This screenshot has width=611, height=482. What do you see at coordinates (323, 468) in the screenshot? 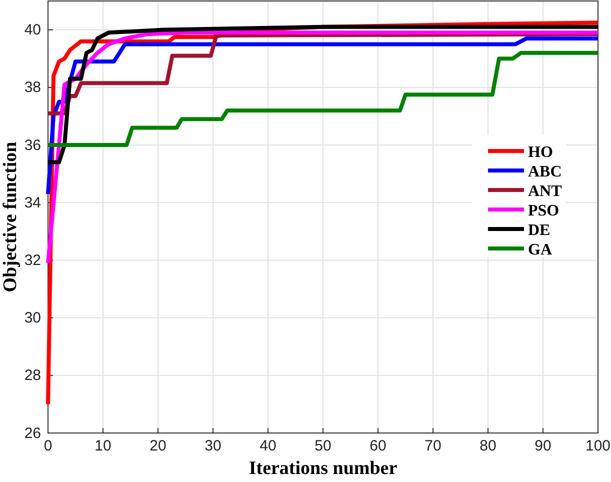
I see `x-axis-title: Iterations number` at bounding box center [323, 468].